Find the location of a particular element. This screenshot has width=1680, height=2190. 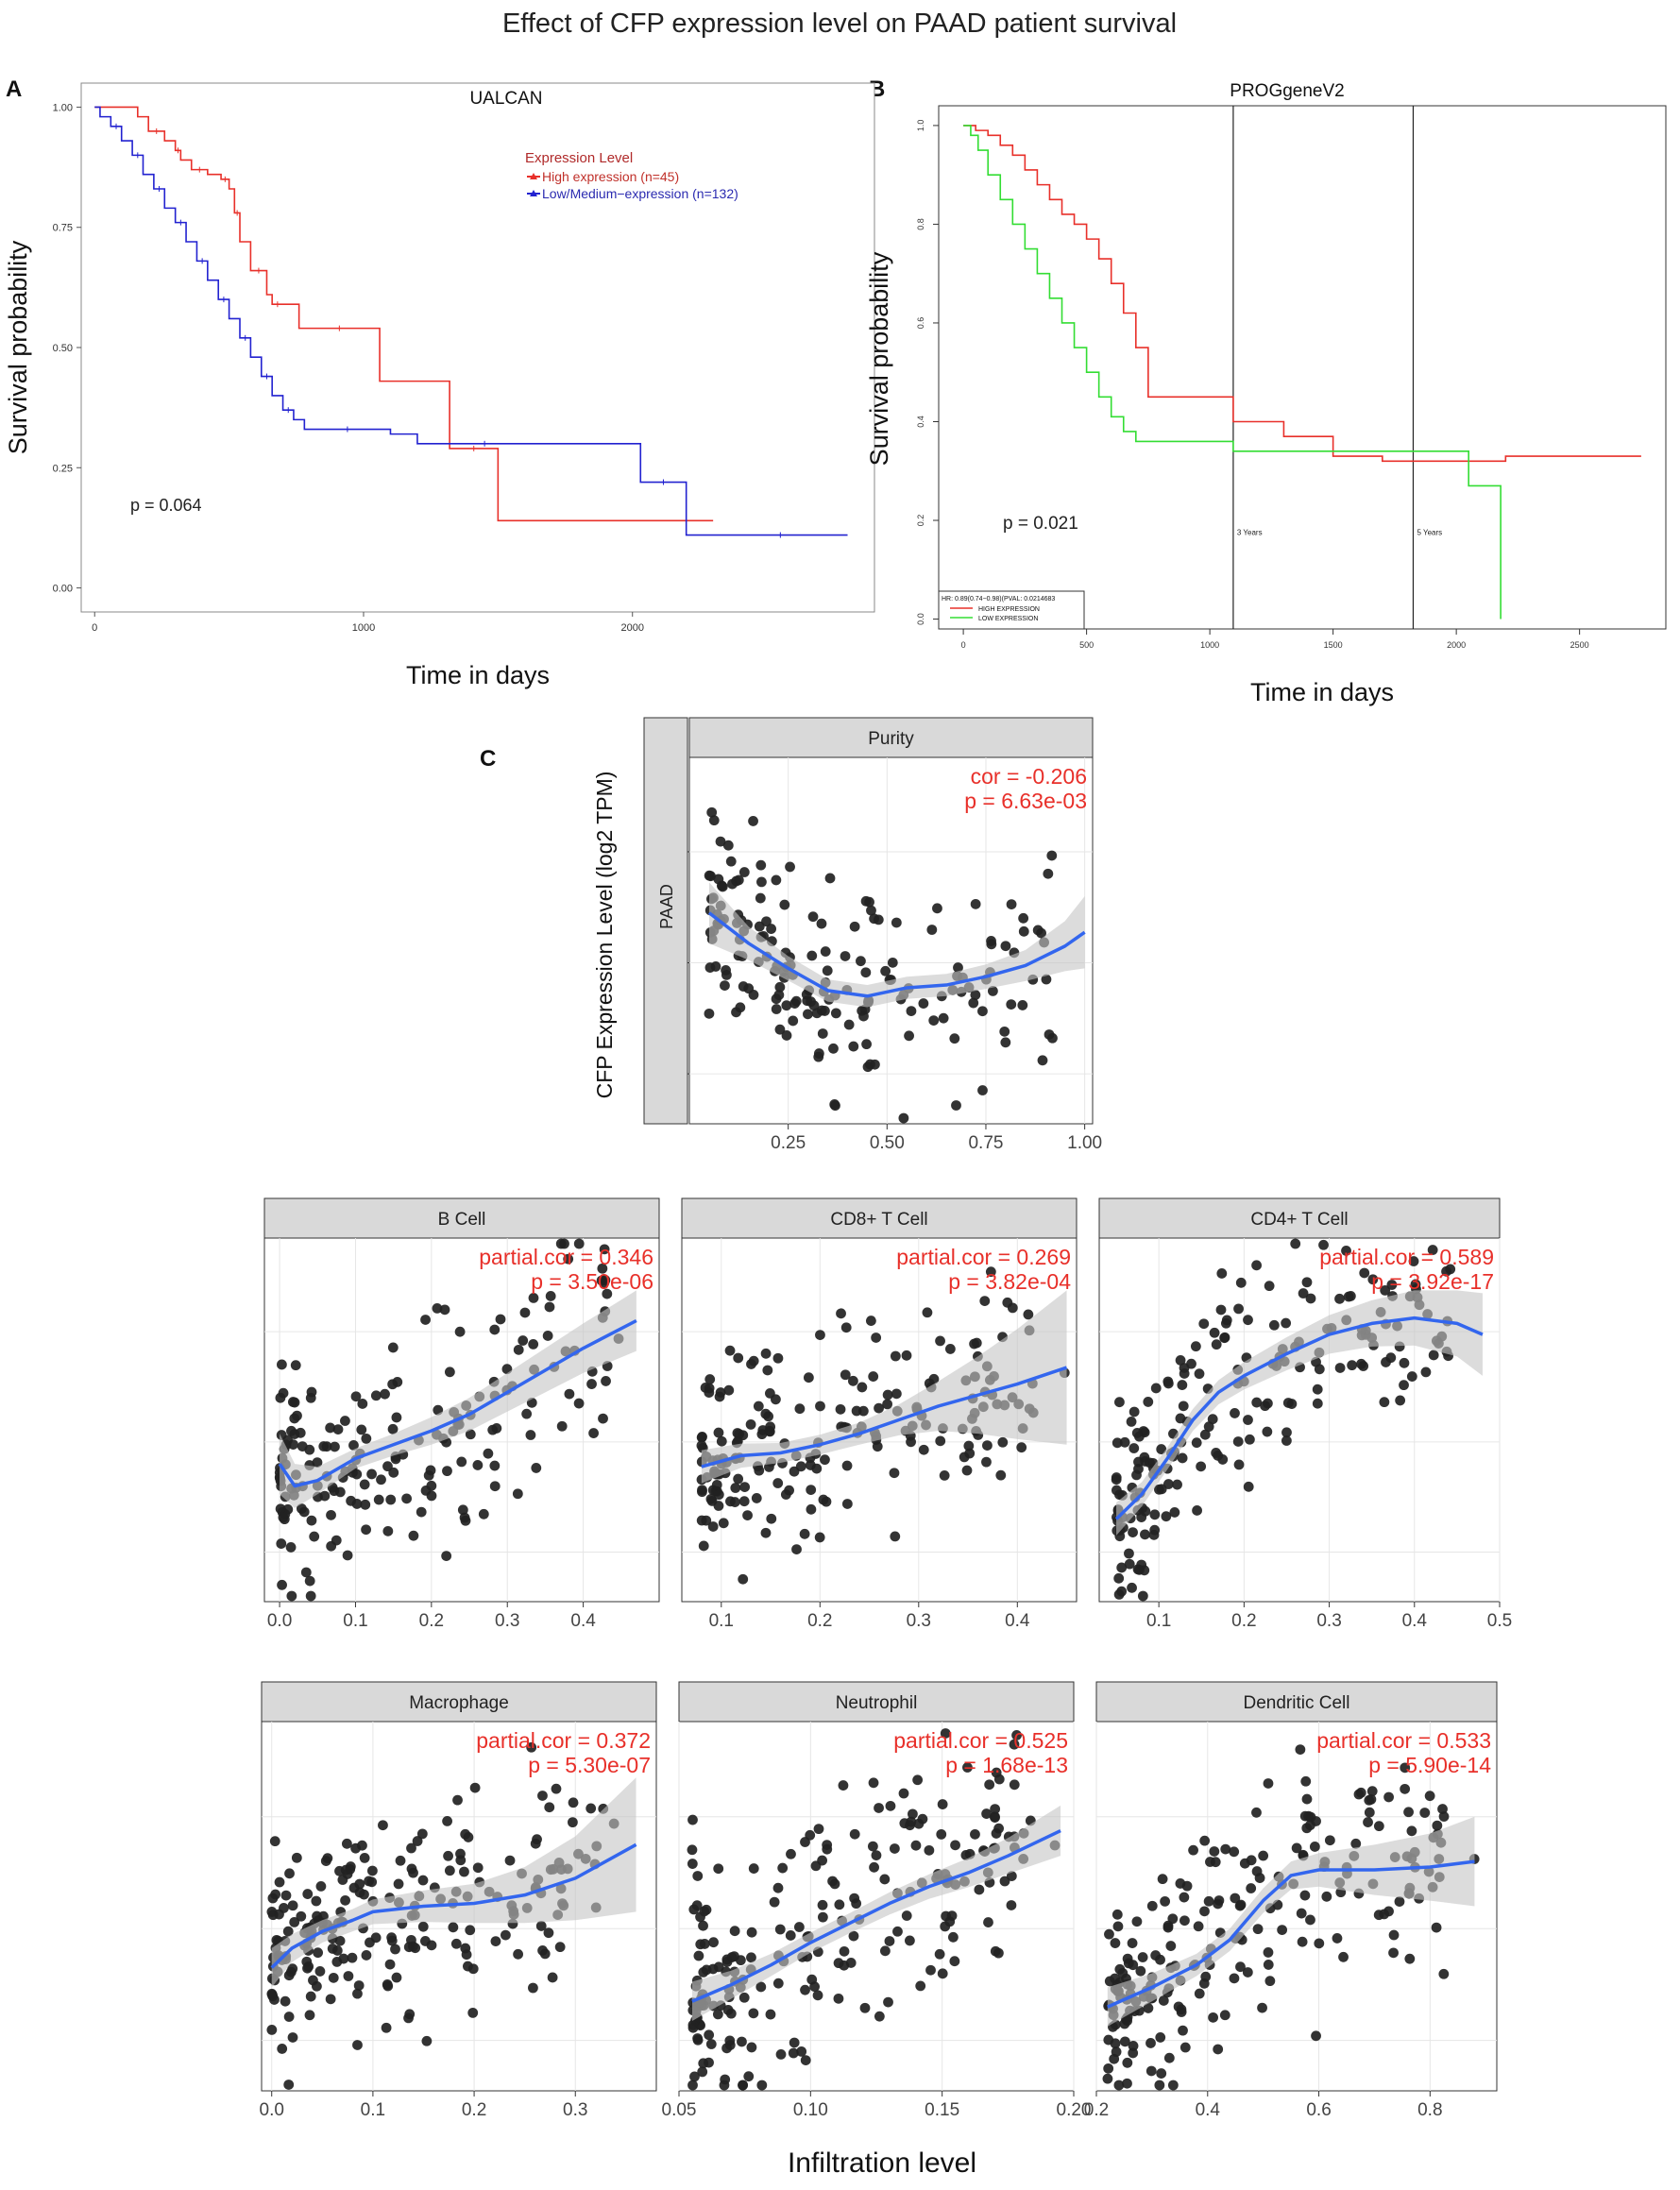

ualcan-title: UALCAN is located at coordinates (505, 99).